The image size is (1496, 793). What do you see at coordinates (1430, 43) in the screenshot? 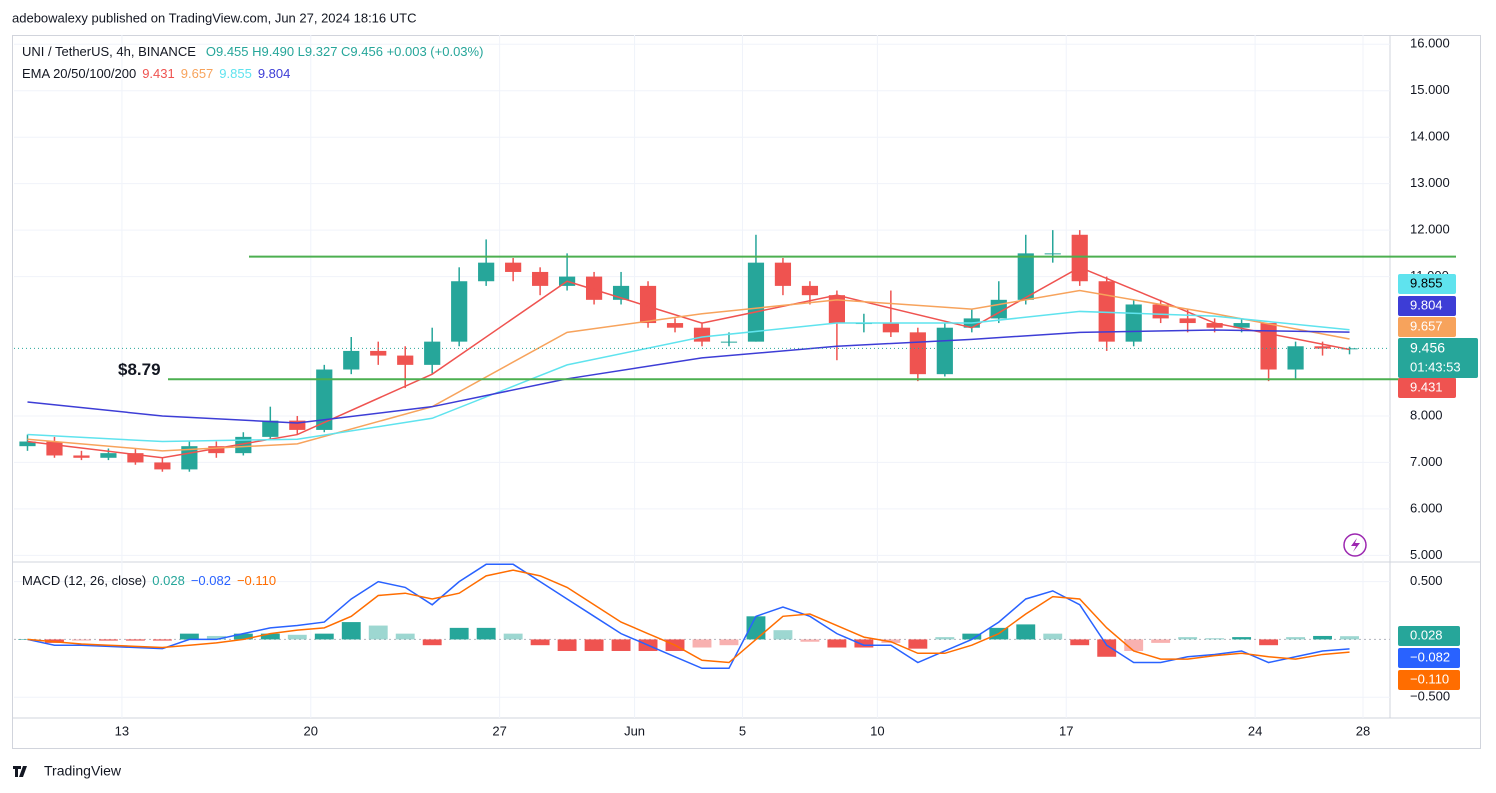
I see `y-tick-label: 16.000` at bounding box center [1430, 43].